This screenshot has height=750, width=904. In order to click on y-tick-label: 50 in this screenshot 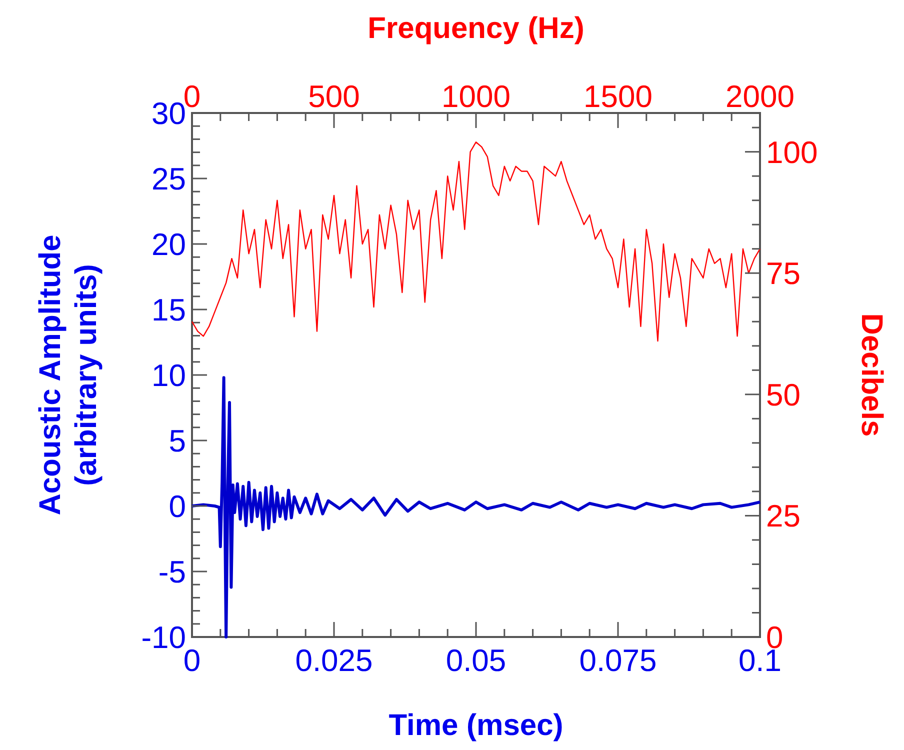, I will do `click(783, 394)`.